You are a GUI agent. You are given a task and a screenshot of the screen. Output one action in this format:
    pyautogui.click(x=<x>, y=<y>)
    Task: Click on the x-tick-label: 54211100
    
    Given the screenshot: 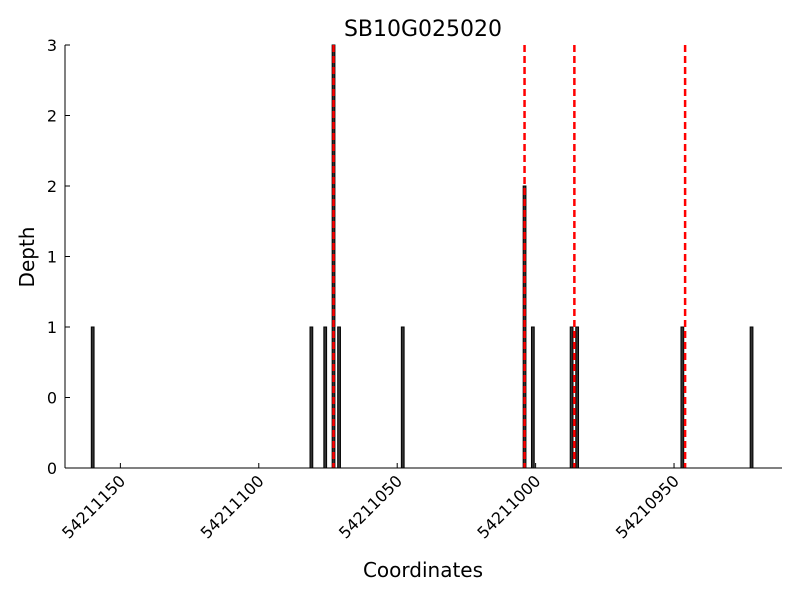 What is the action you would take?
    pyautogui.click(x=232, y=506)
    